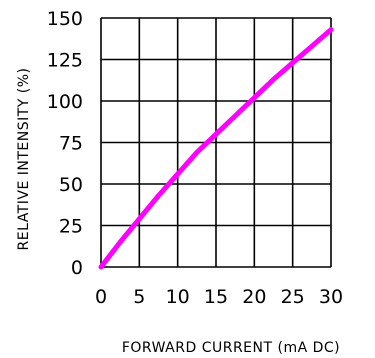 Image resolution: width=375 pixels, height=358 pixels. I want to click on x-tick-label-5: 25, so click(293, 297).